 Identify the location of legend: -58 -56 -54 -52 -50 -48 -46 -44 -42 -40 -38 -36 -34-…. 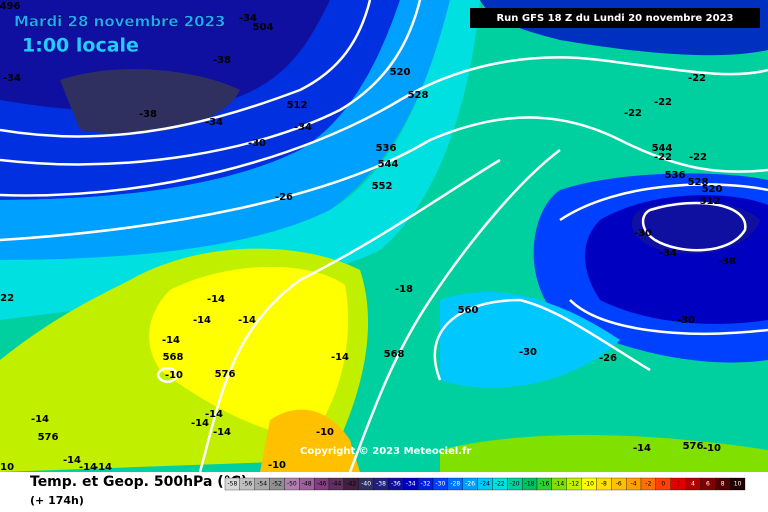
(485, 484).